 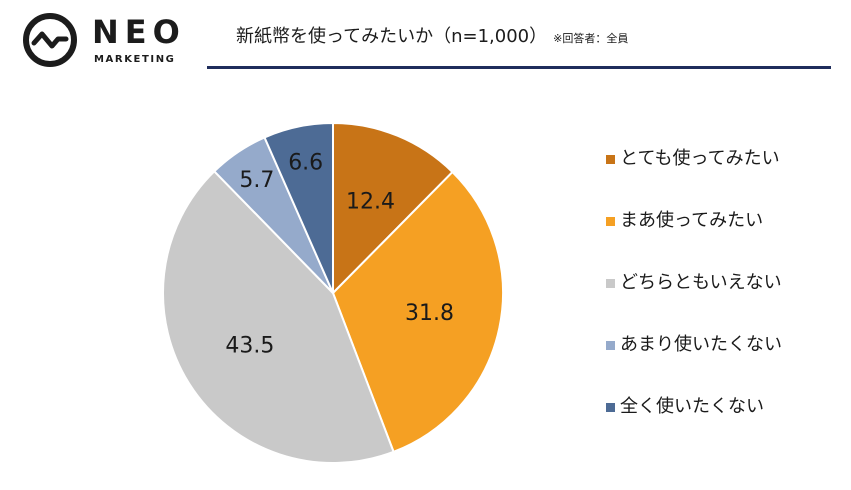 I want to click on title-underline, so click(x=519, y=67).